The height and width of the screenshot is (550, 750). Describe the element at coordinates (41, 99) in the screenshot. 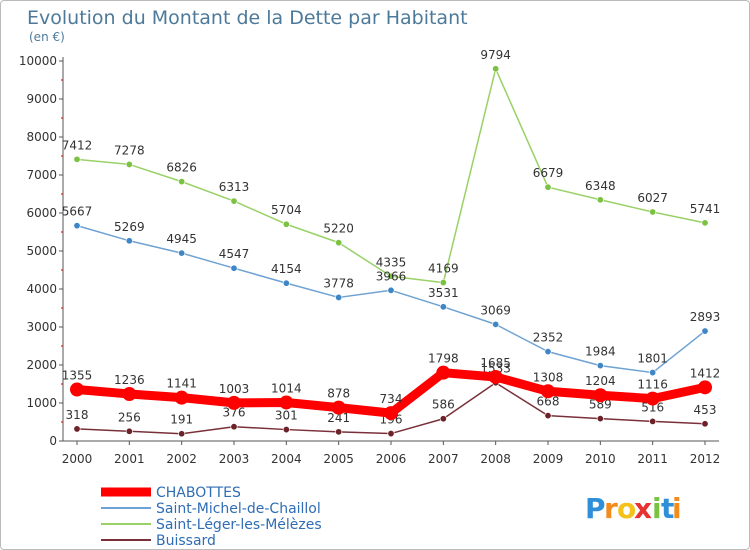

I see `y-tick-label: 9000` at that location.